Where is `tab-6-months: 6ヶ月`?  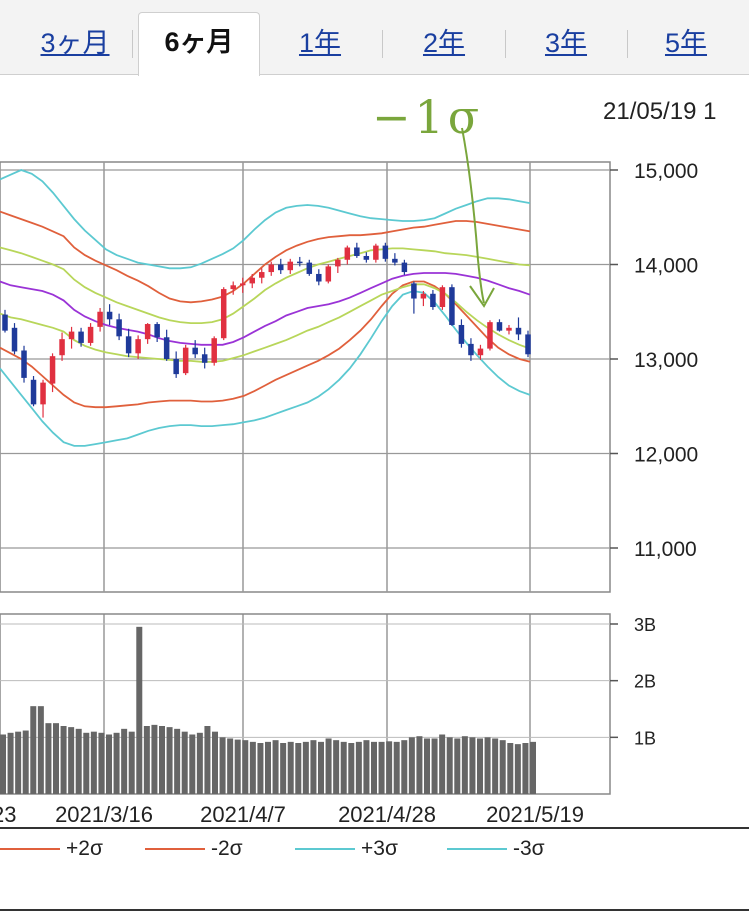
tab-6-months: 6ヶ月 is located at coordinates (199, 44).